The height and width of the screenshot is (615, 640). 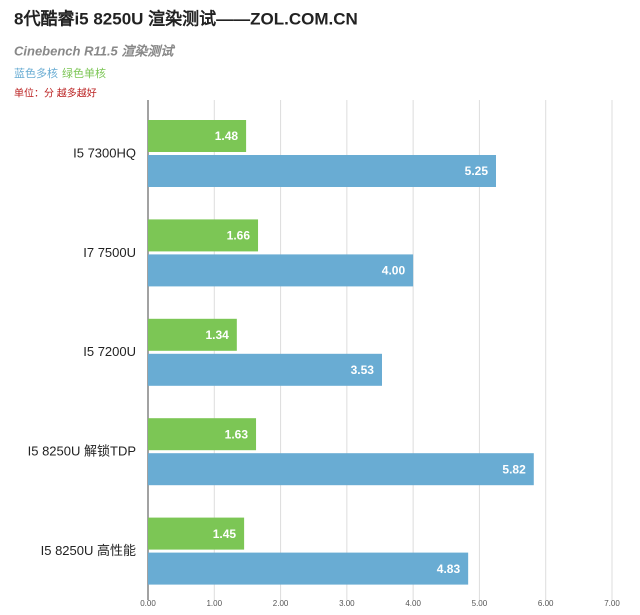 What do you see at coordinates (109, 252) in the screenshot?
I see `y-tick-label: I7 7500U` at bounding box center [109, 252].